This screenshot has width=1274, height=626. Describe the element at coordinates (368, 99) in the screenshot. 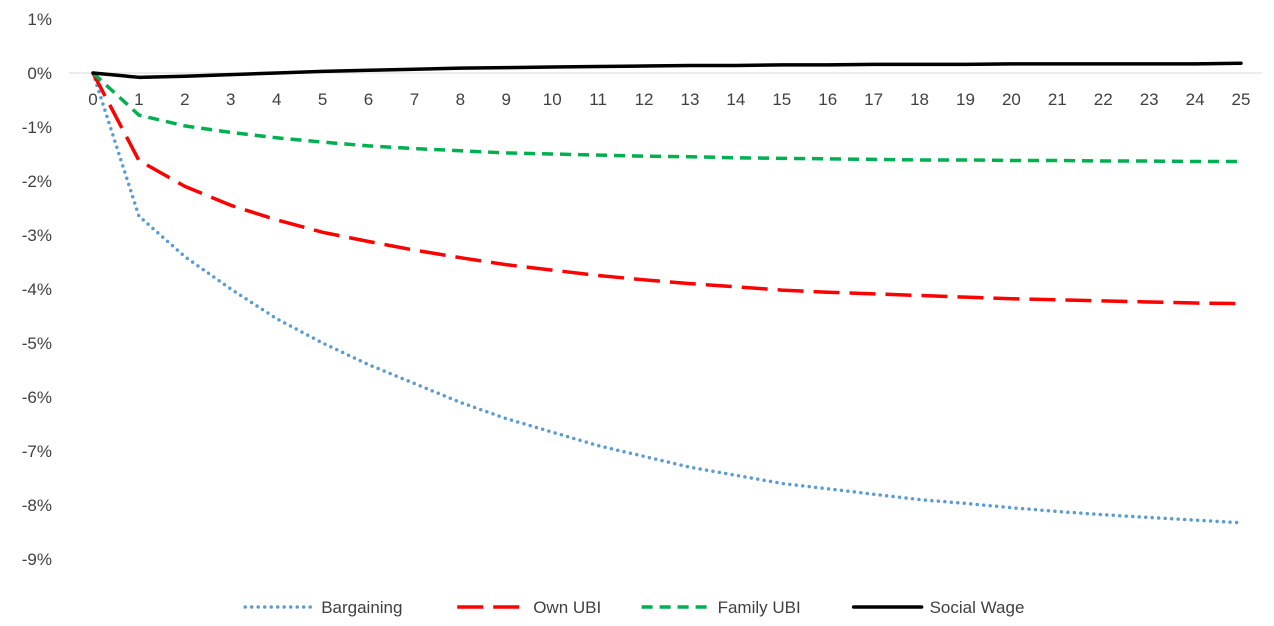

I see `x-tick-label: 6` at that location.